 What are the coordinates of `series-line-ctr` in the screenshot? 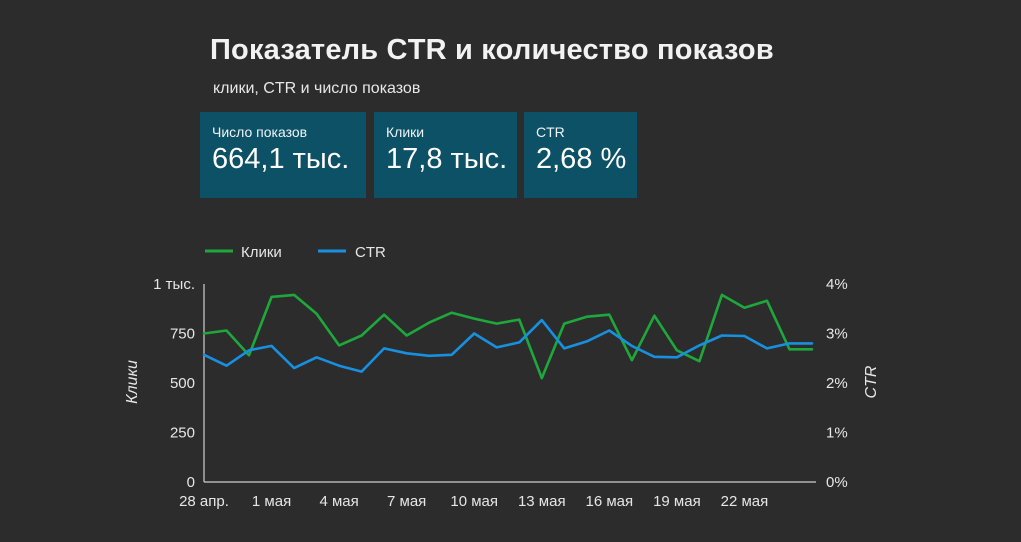 It's located at (508, 345).